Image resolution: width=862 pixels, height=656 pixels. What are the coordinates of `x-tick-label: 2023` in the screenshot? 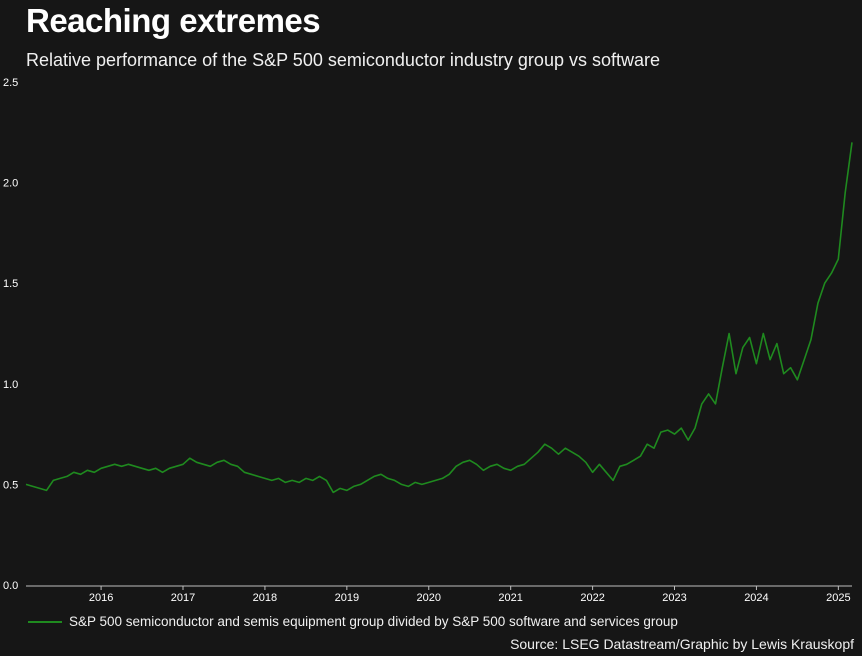 It's located at (674, 598).